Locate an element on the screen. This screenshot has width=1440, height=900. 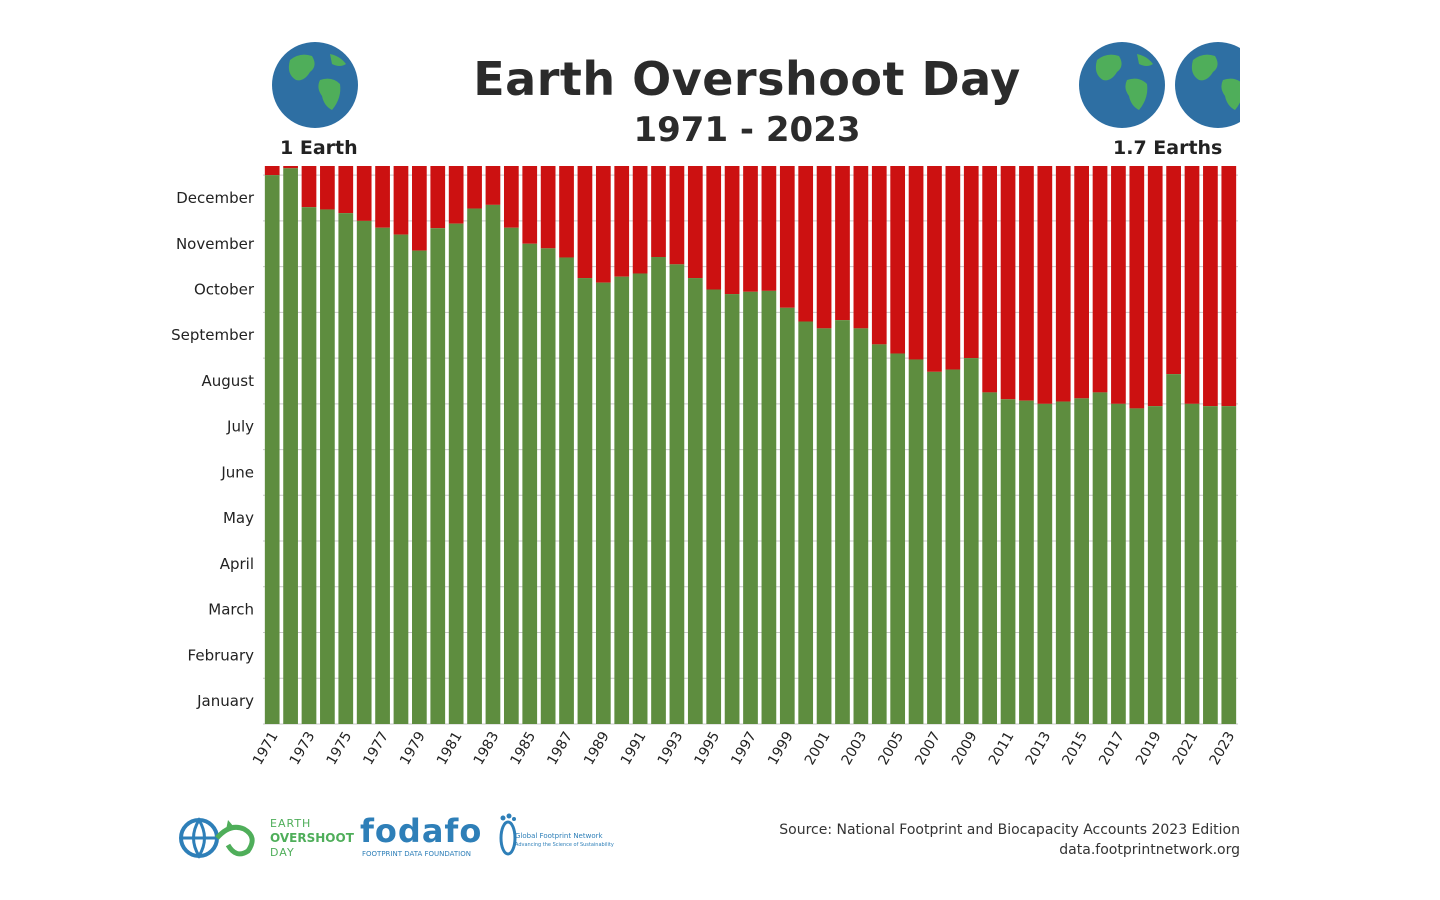
bar-after-overshoot-1980 is located at coordinates (438, 197).